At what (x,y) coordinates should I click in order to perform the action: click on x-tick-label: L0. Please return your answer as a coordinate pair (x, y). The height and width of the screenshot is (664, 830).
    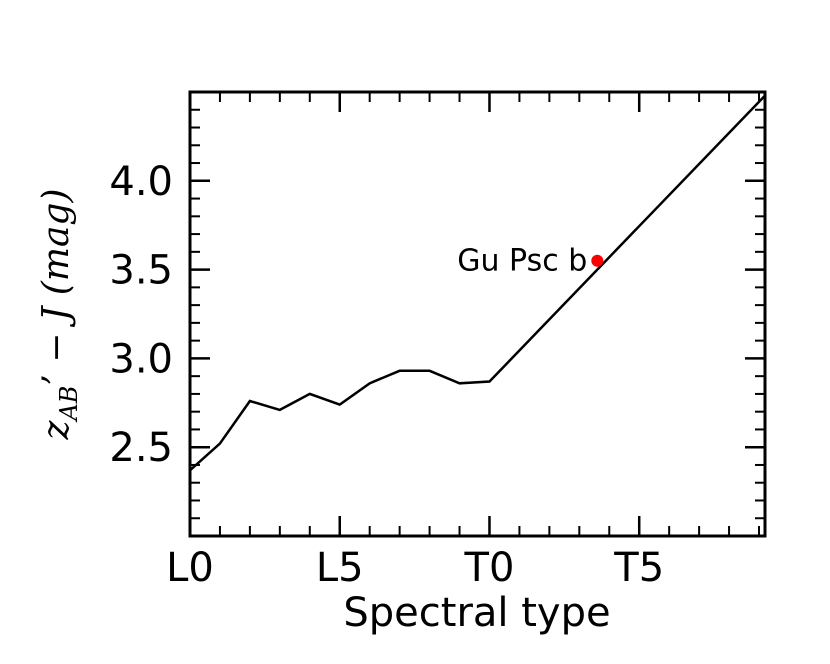
    Looking at the image, I should click on (190, 568).